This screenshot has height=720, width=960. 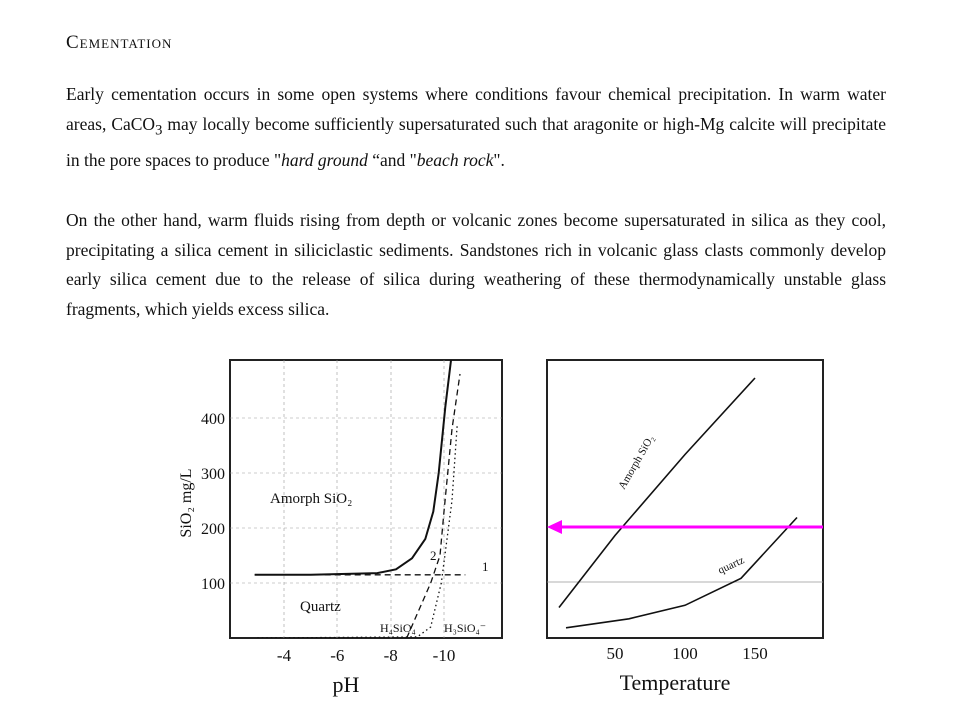 I want to click on quartz-curve-label: quartz, so click(x=731, y=565).